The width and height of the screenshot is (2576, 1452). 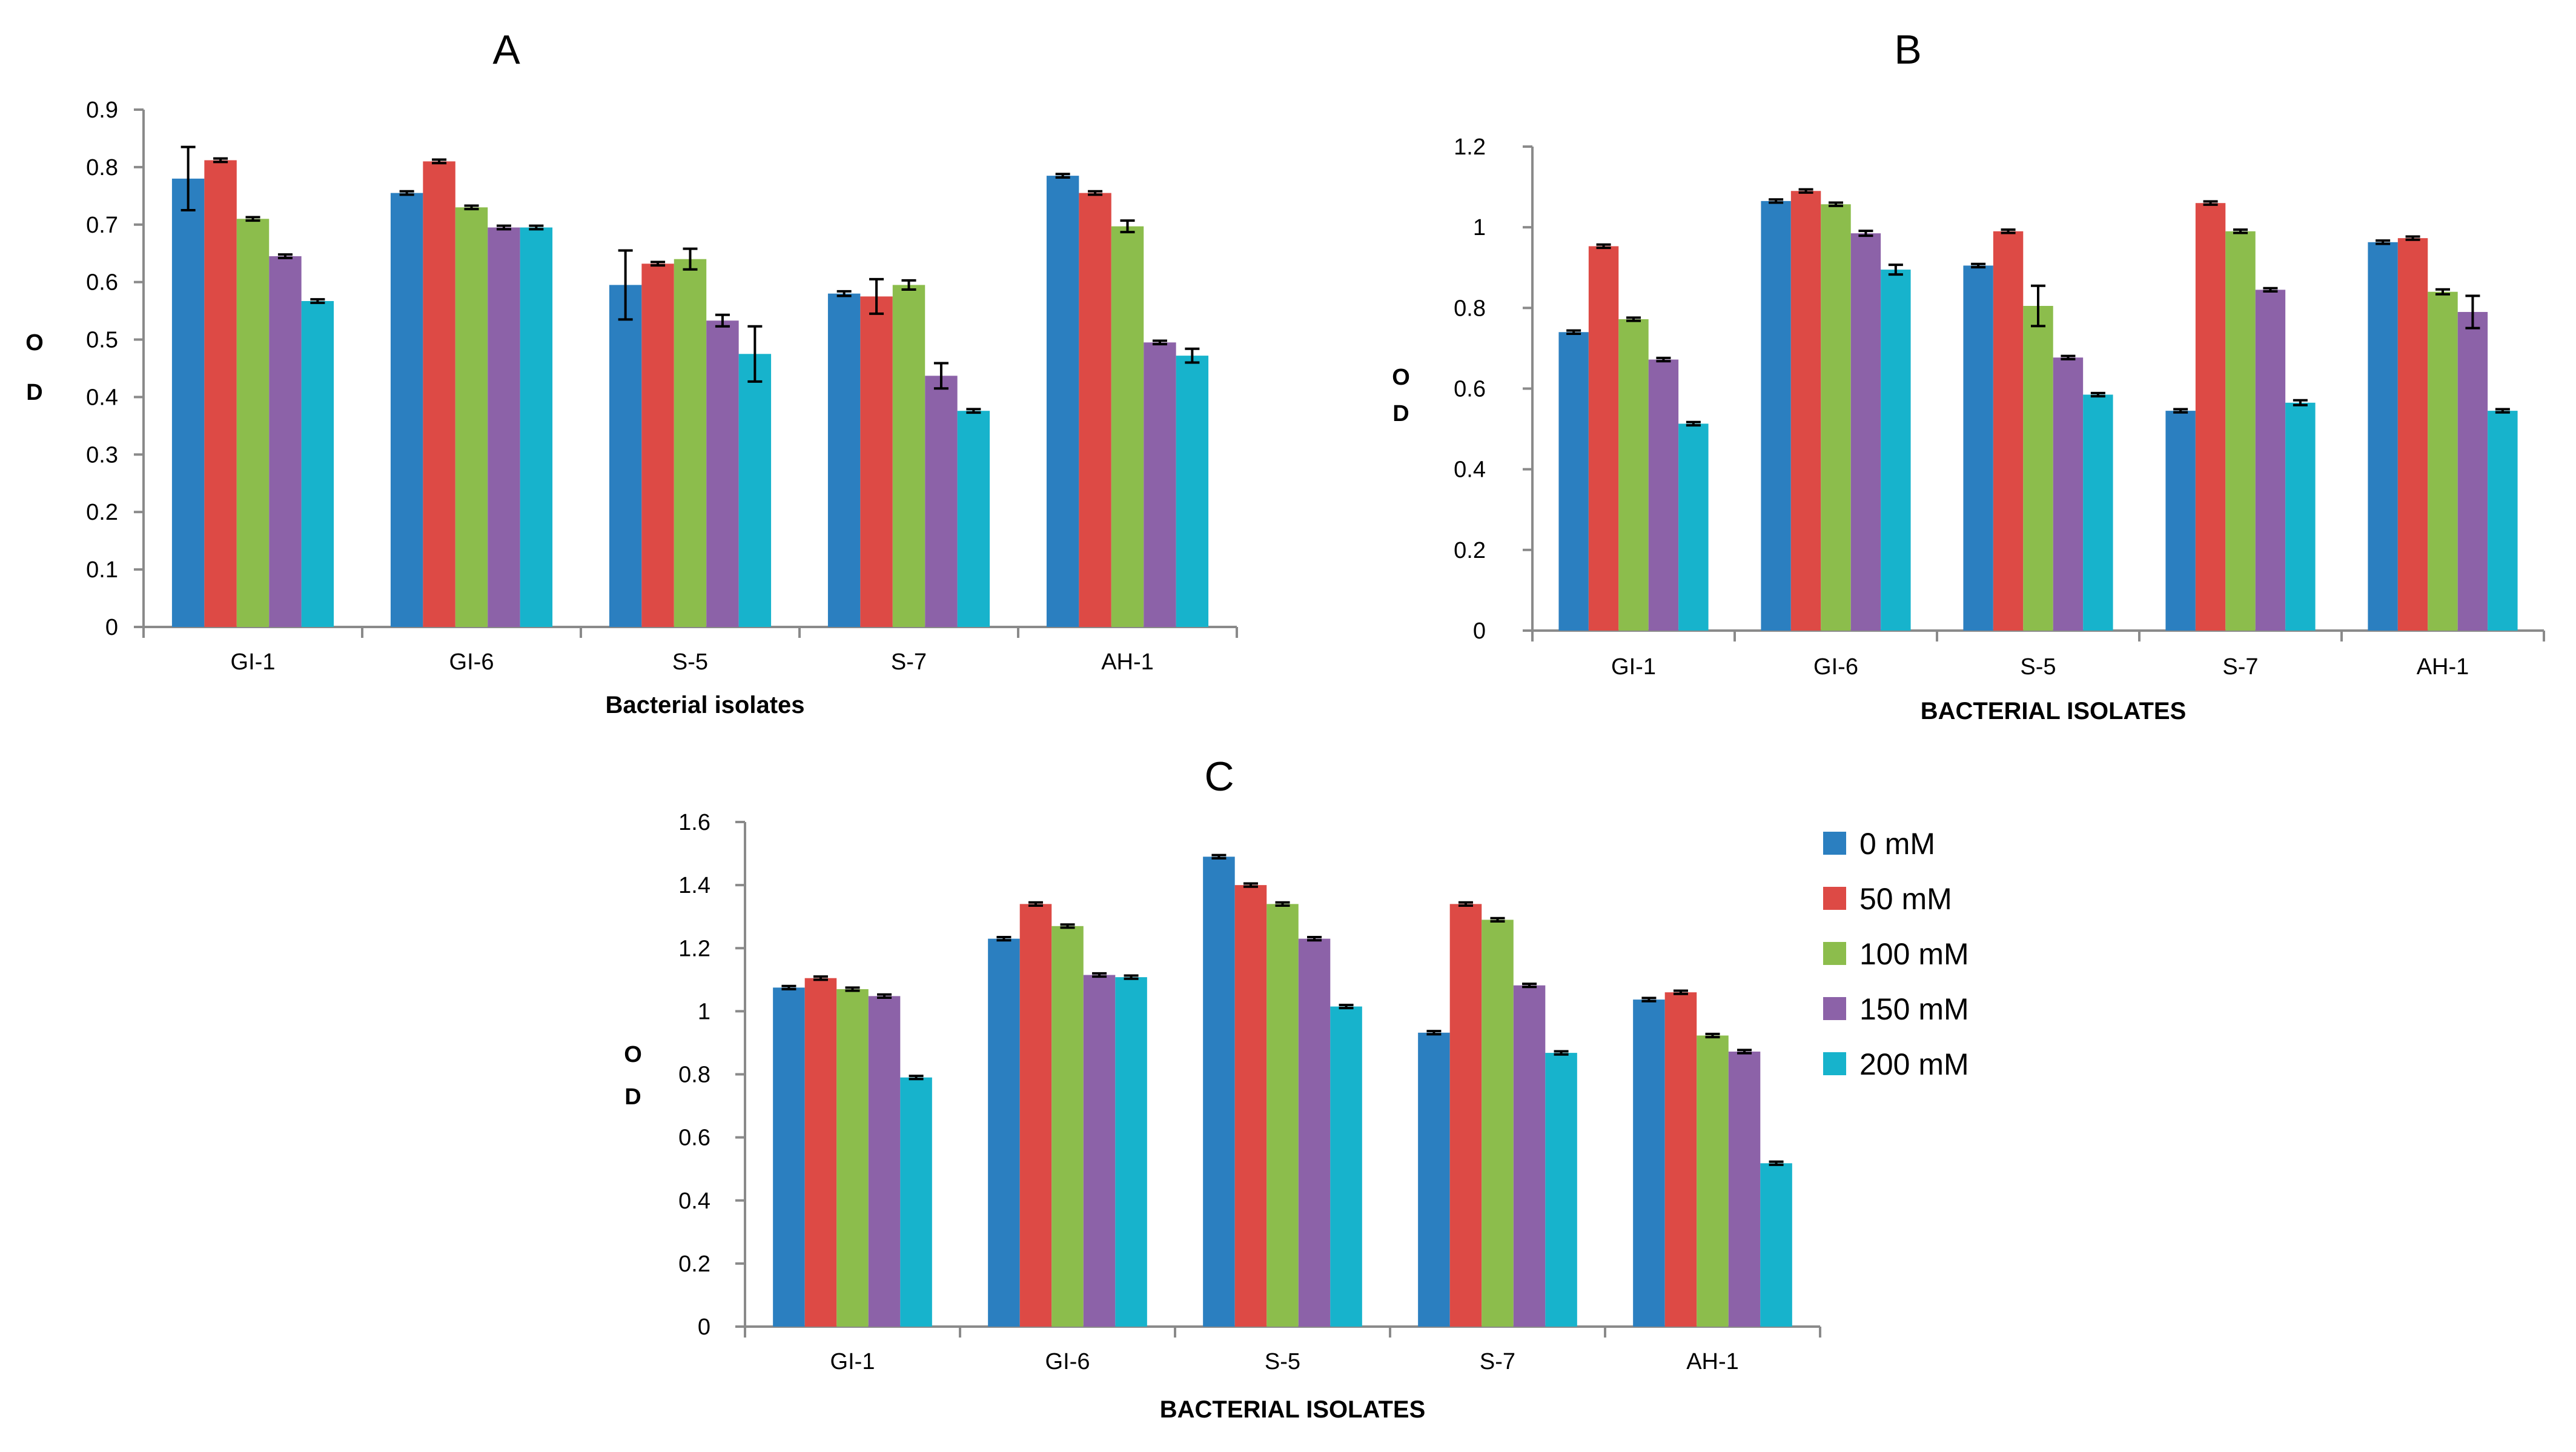 I want to click on y-tick-label: 0.8, so click(x=694, y=1075).